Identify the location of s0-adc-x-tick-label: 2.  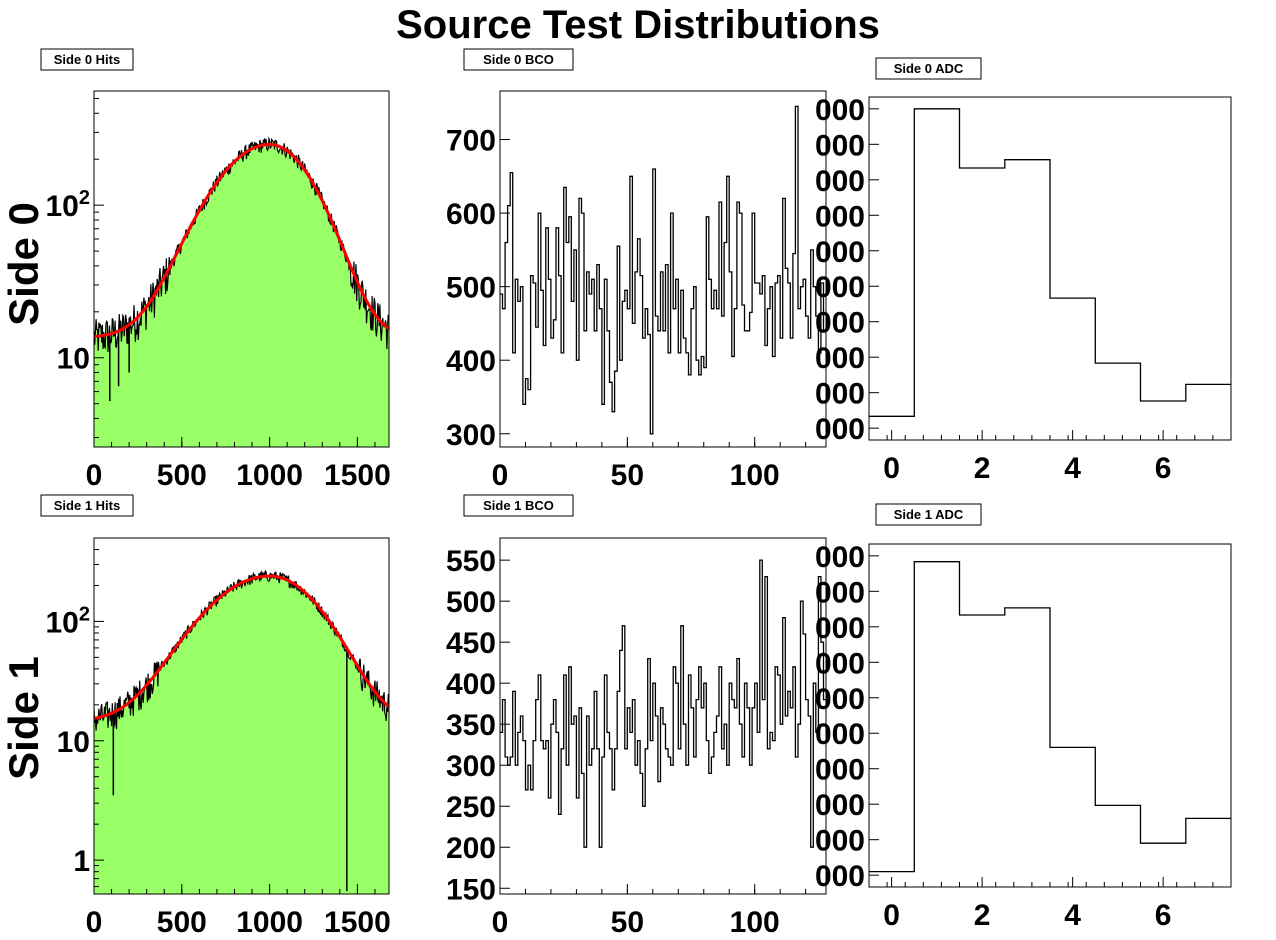
(982, 468).